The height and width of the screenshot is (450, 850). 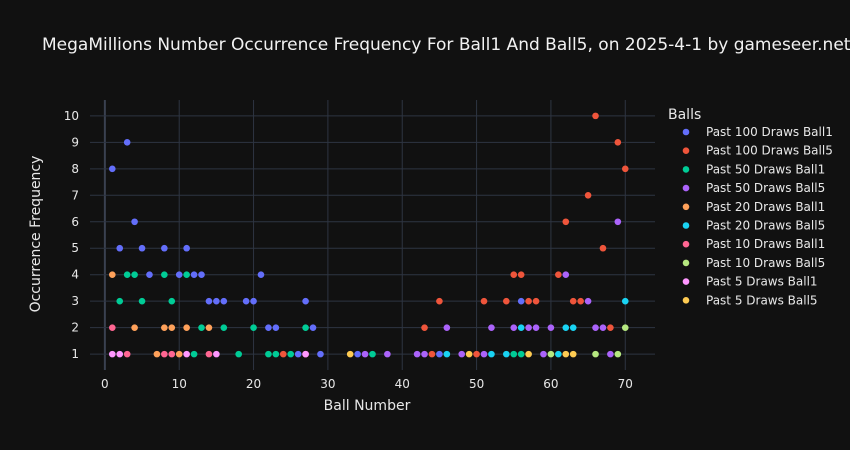 I want to click on x-tick-label: 10, so click(x=179, y=384).